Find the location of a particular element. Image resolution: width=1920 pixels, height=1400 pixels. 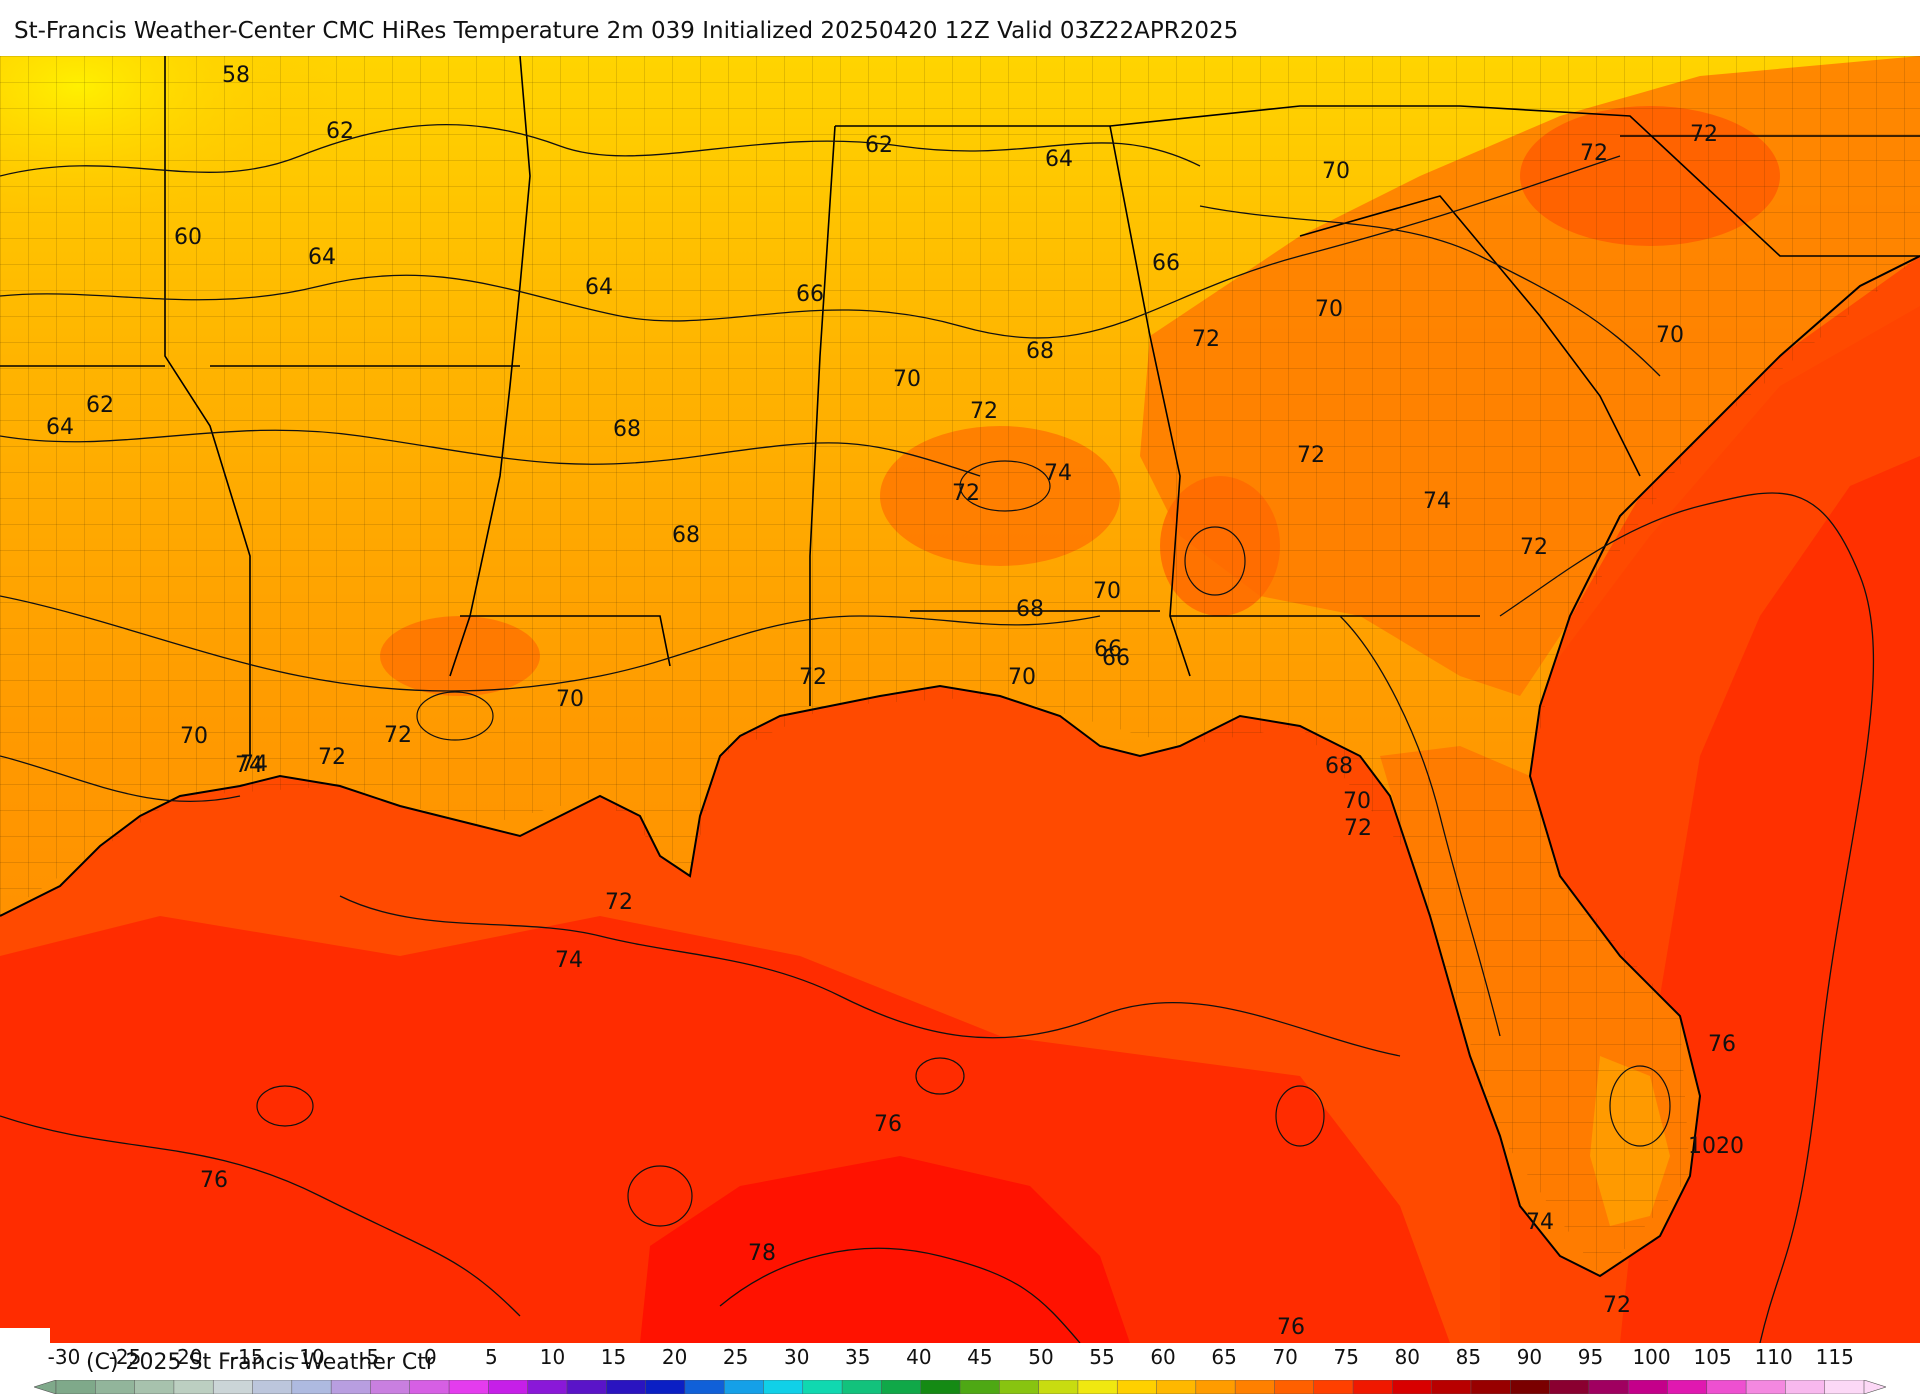

gulf-hot-core is located at coordinates (885, 1249).